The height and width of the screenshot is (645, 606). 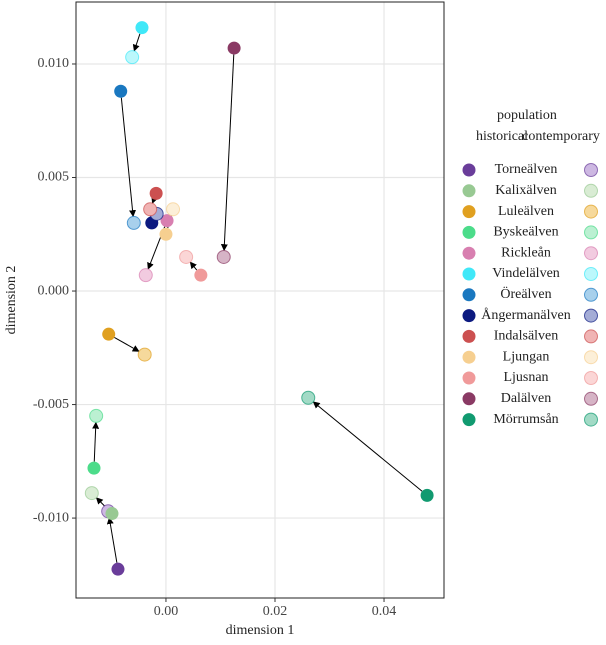 I want to click on x-tick-label: 0.02, so click(x=275, y=611).